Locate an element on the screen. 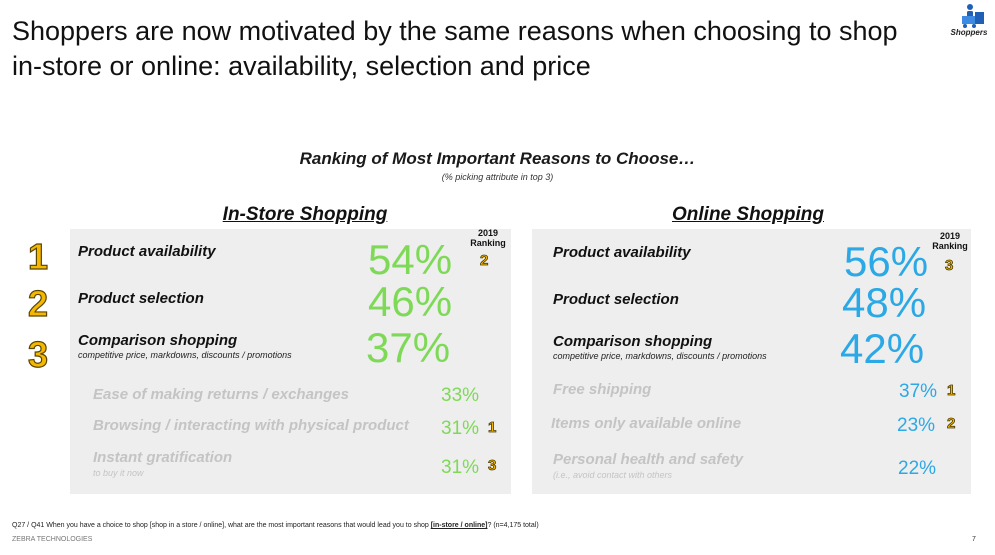 The image size is (995, 555). online-minor-pct-1: 37% is located at coordinates (918, 391).